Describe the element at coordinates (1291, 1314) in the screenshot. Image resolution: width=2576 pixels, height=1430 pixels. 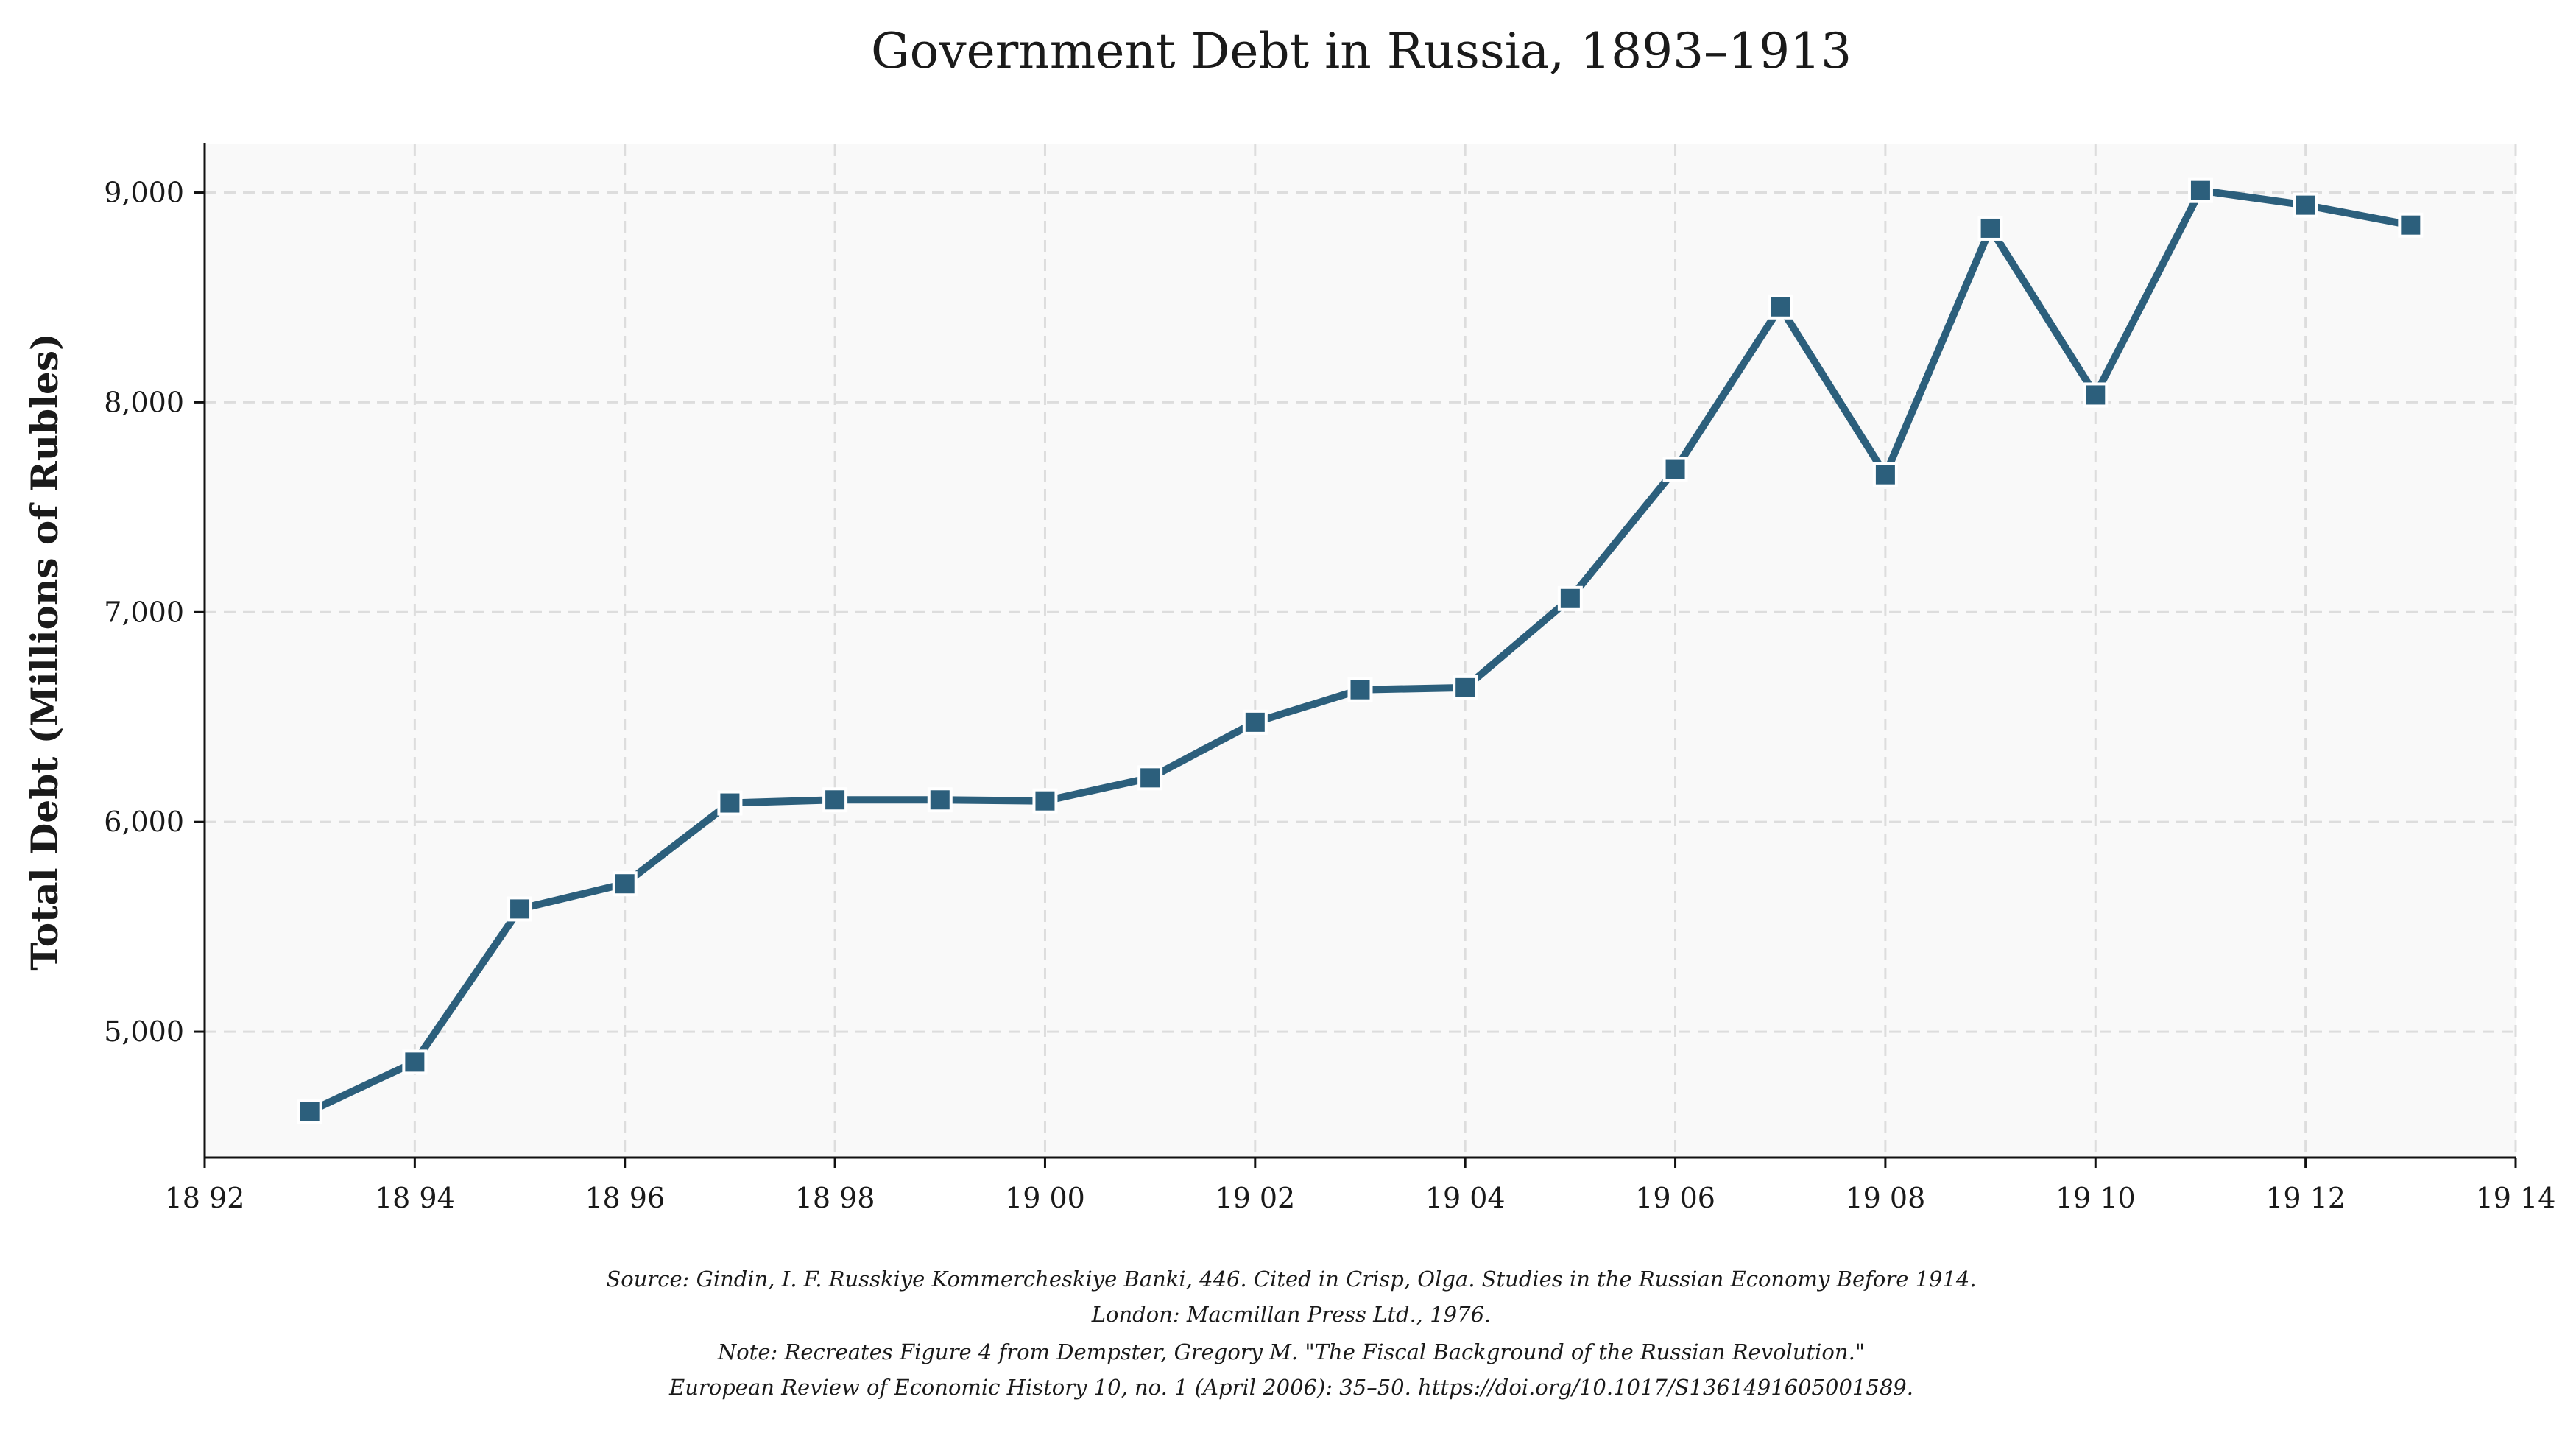
I see `source-note-line-2: London: Macmillan Press Ltd., 1976.` at that location.